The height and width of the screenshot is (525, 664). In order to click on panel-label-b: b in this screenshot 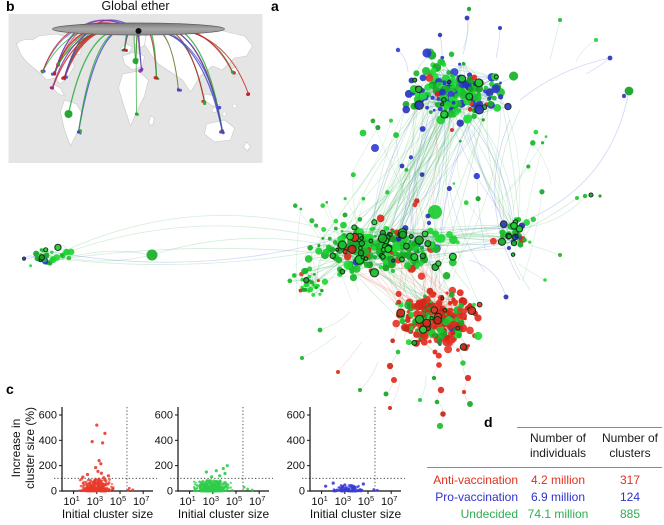, I will do `click(10, 7)`.